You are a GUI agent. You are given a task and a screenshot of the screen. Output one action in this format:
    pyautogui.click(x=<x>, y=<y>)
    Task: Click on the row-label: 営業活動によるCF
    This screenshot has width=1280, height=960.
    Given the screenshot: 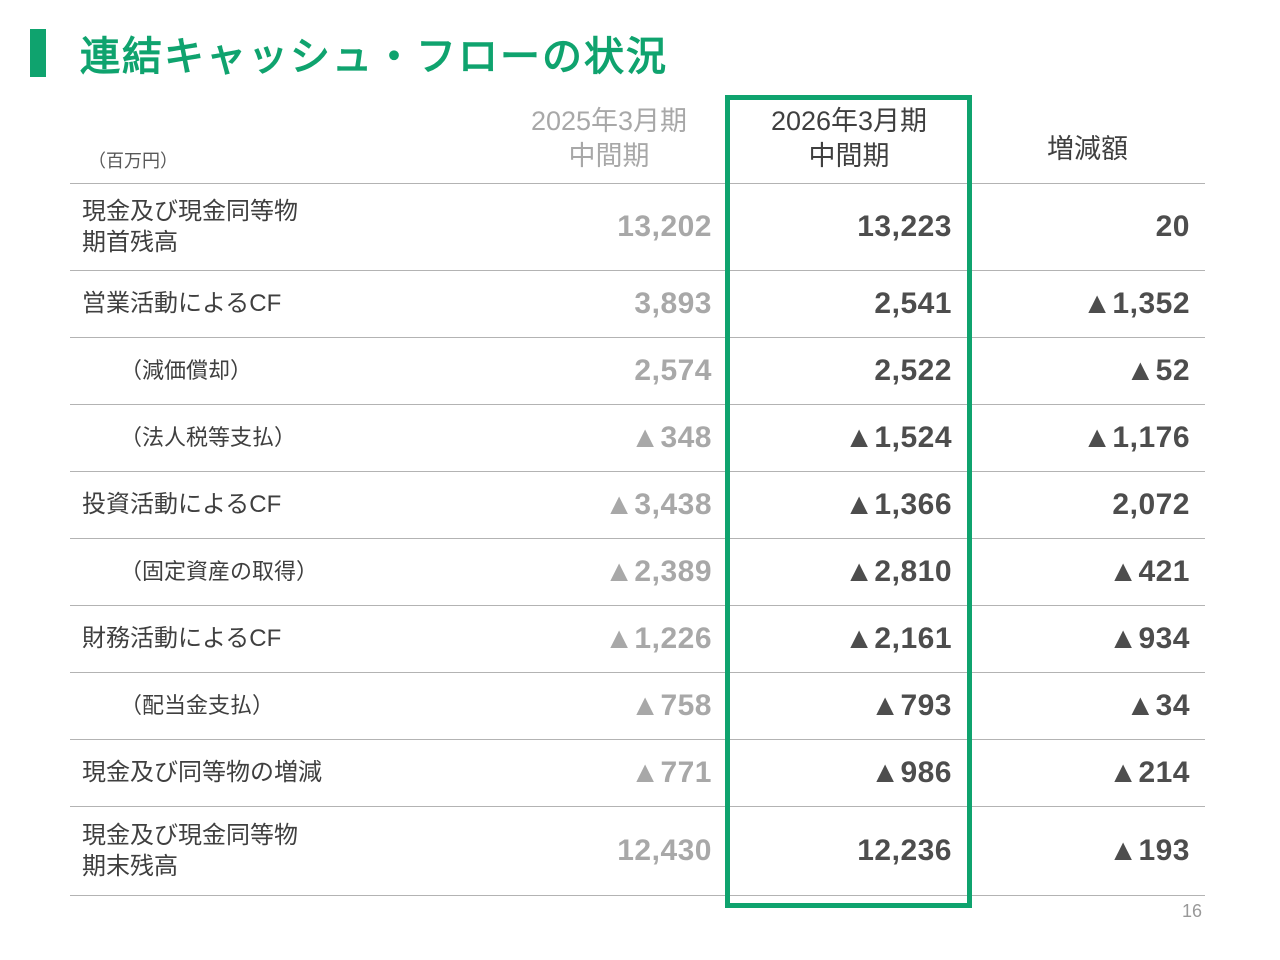 What is the action you would take?
    pyautogui.click(x=182, y=304)
    